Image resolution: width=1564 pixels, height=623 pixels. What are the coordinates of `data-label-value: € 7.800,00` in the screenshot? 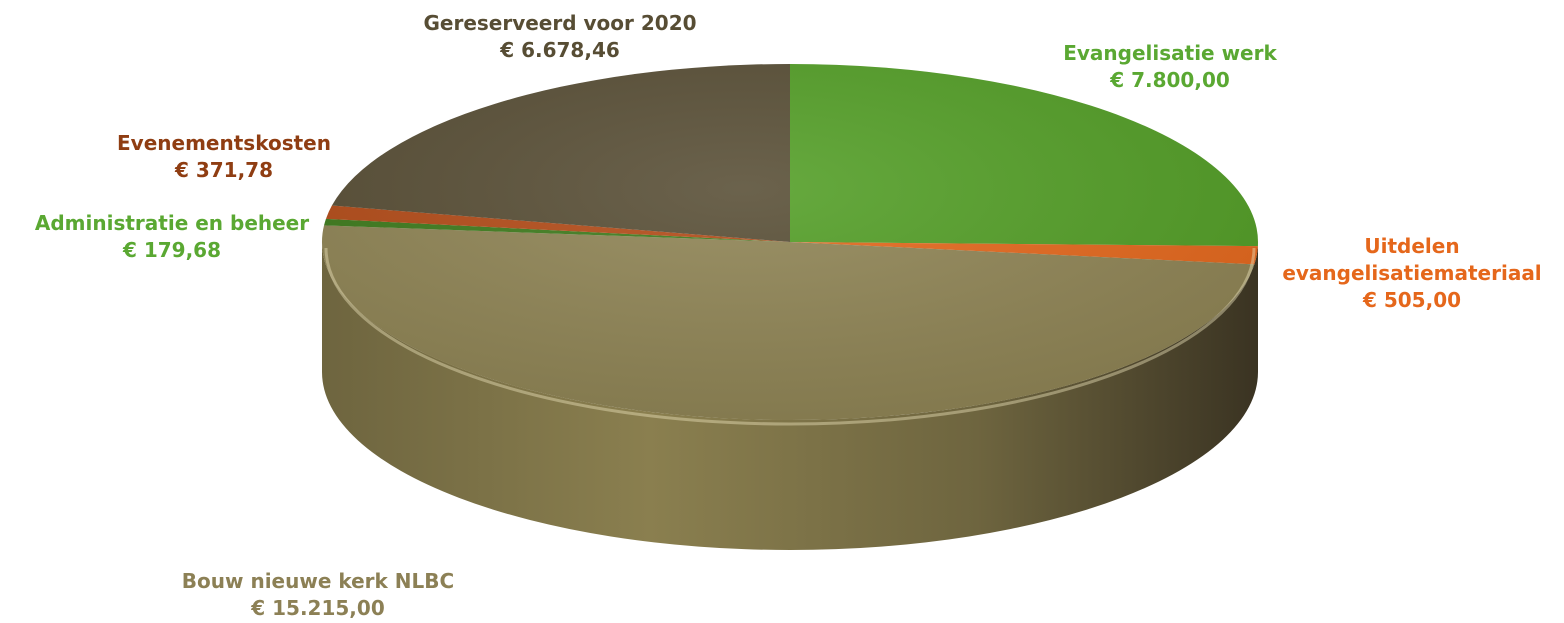 It's located at (1170, 80).